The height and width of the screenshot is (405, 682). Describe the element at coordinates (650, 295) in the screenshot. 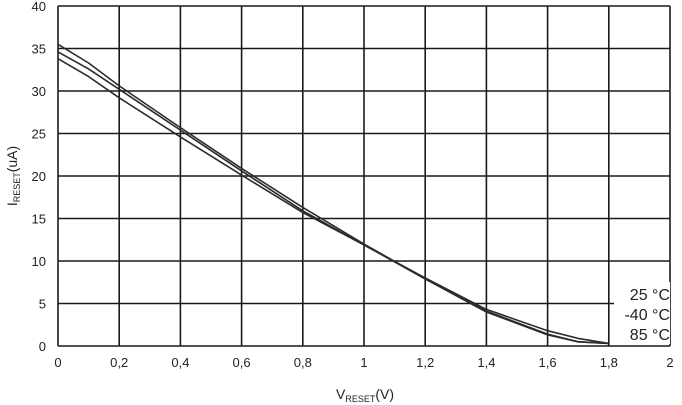

I see `legend-entry-25c: 25 °C` at that location.